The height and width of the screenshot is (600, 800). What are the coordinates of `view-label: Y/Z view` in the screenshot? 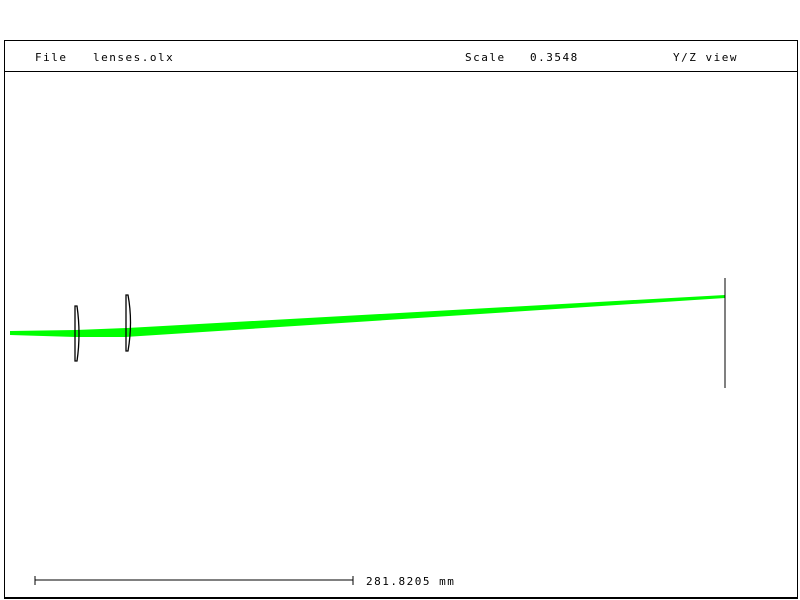 It's located at (705, 57).